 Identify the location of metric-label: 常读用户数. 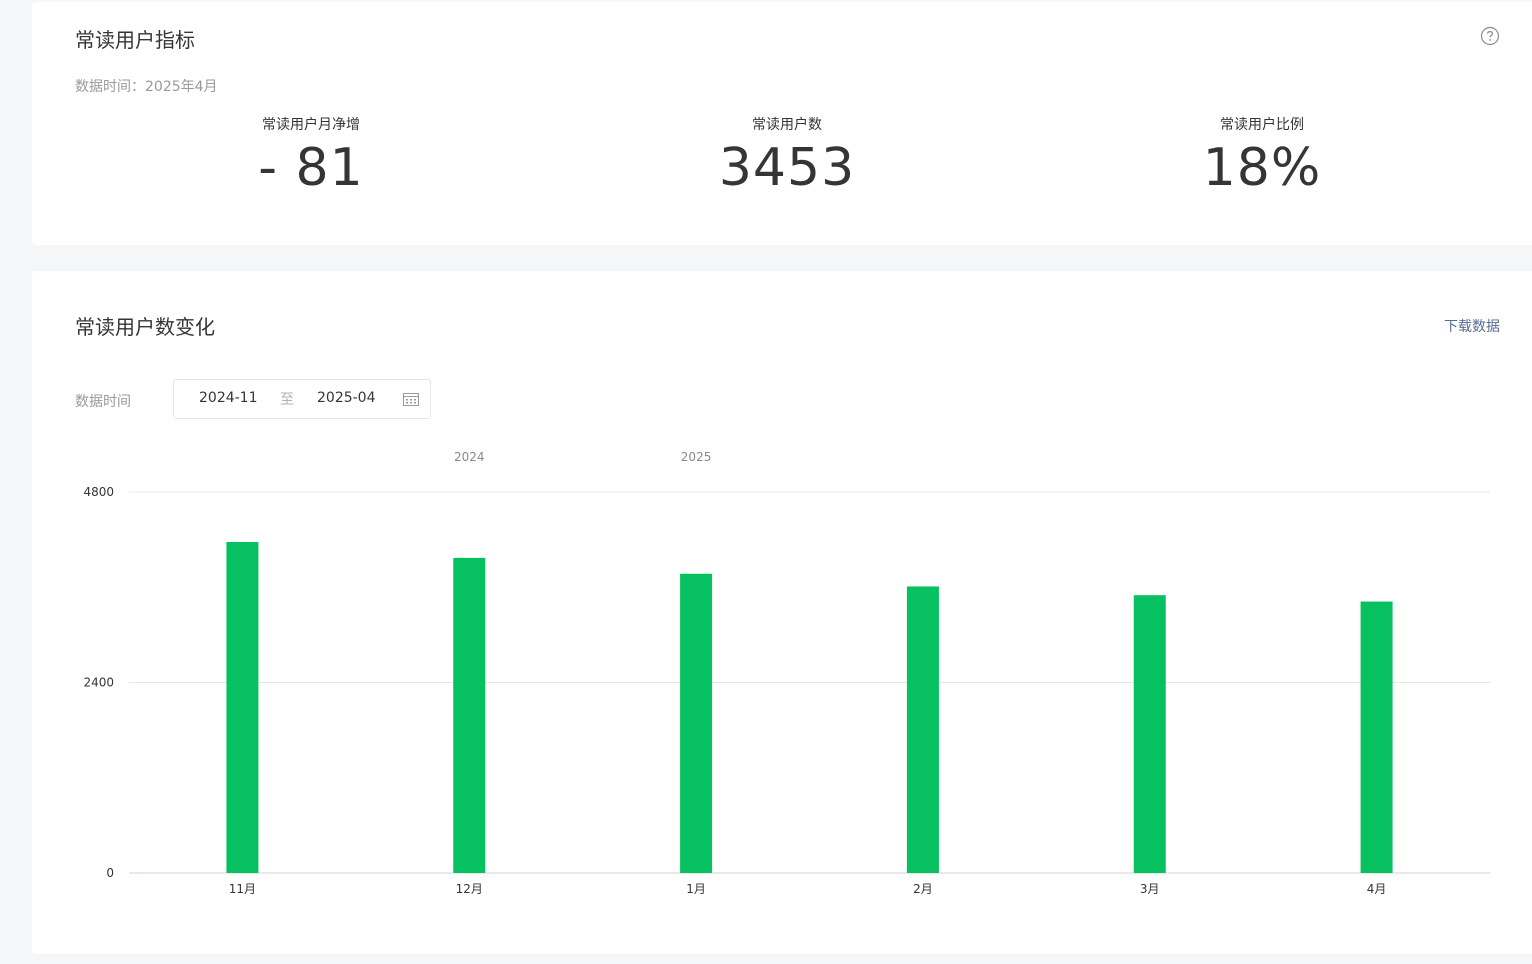
(787, 125).